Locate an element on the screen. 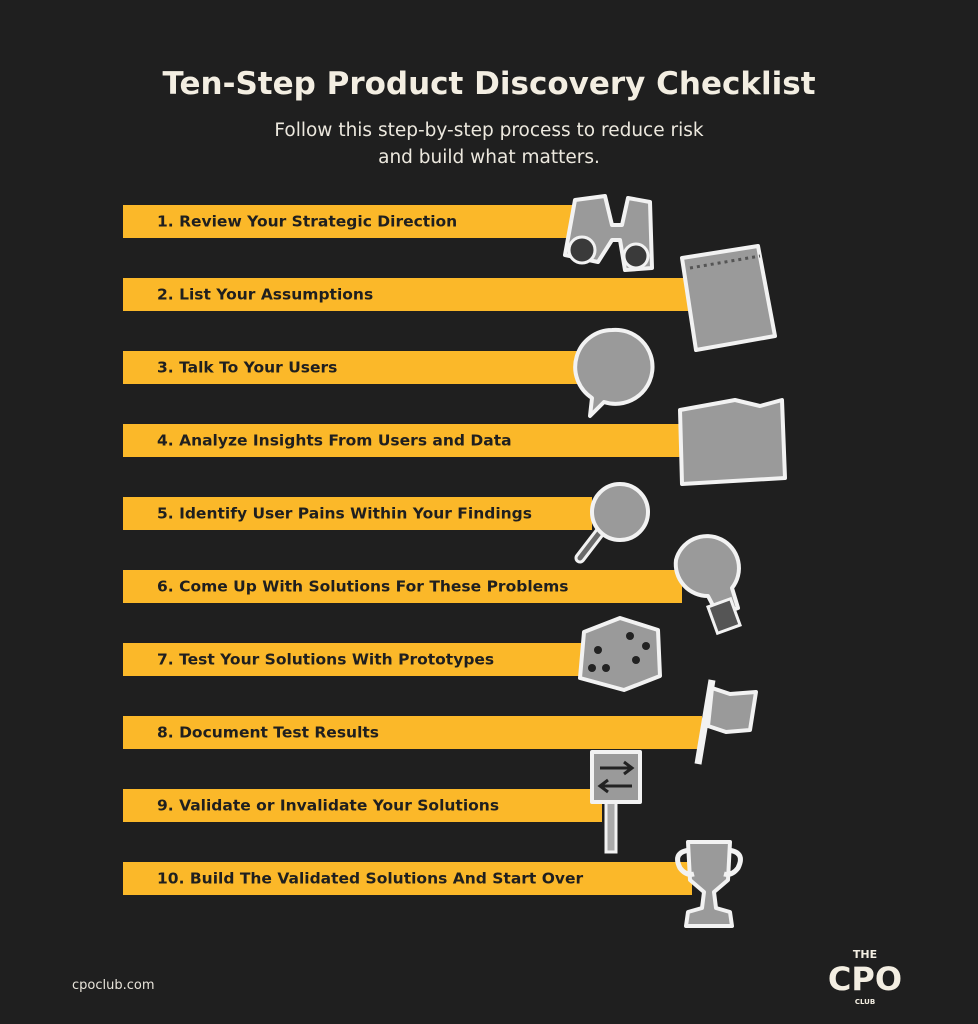 This screenshot has width=978, height=1024. logo-top: THE is located at coordinates (865, 954).